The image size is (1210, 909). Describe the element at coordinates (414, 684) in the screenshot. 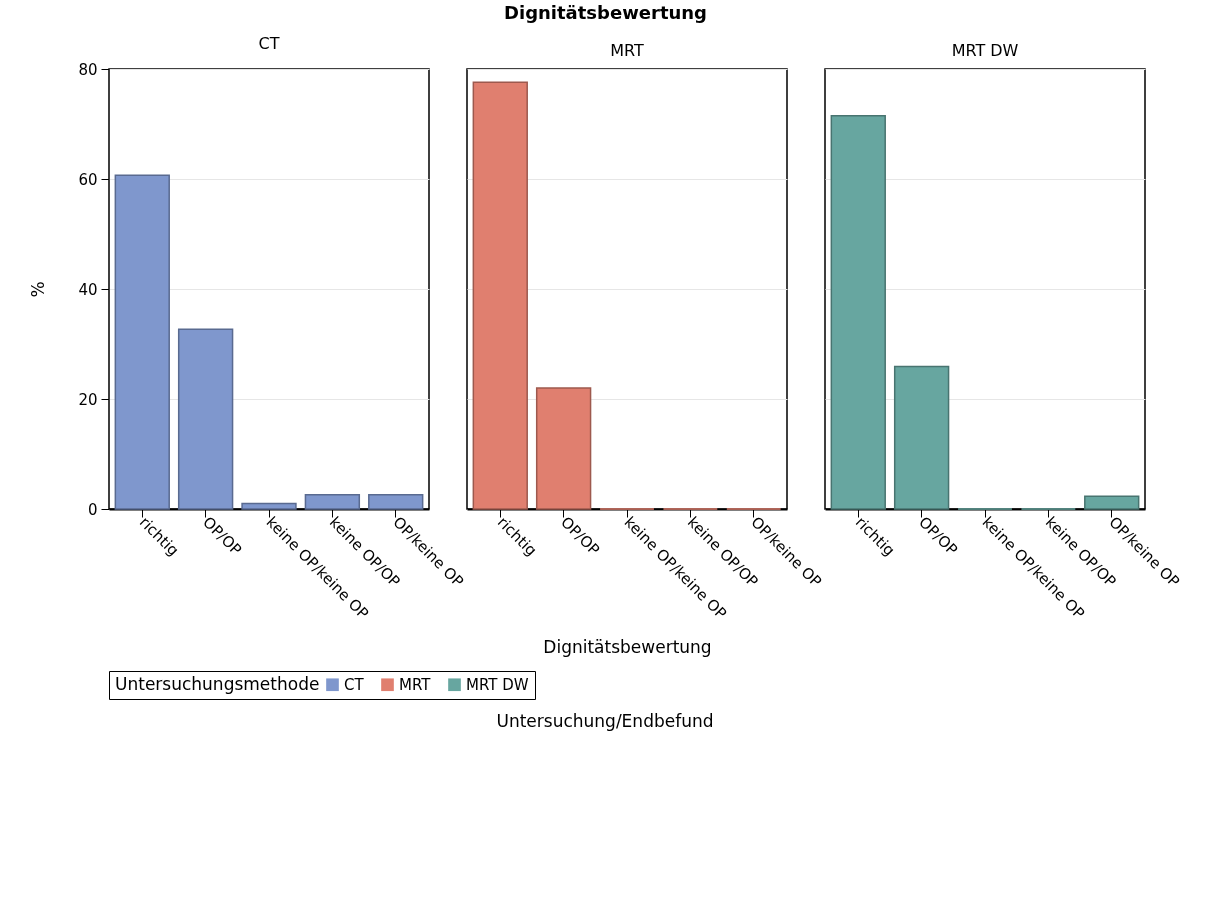

I see `legend-label: MRT` at that location.